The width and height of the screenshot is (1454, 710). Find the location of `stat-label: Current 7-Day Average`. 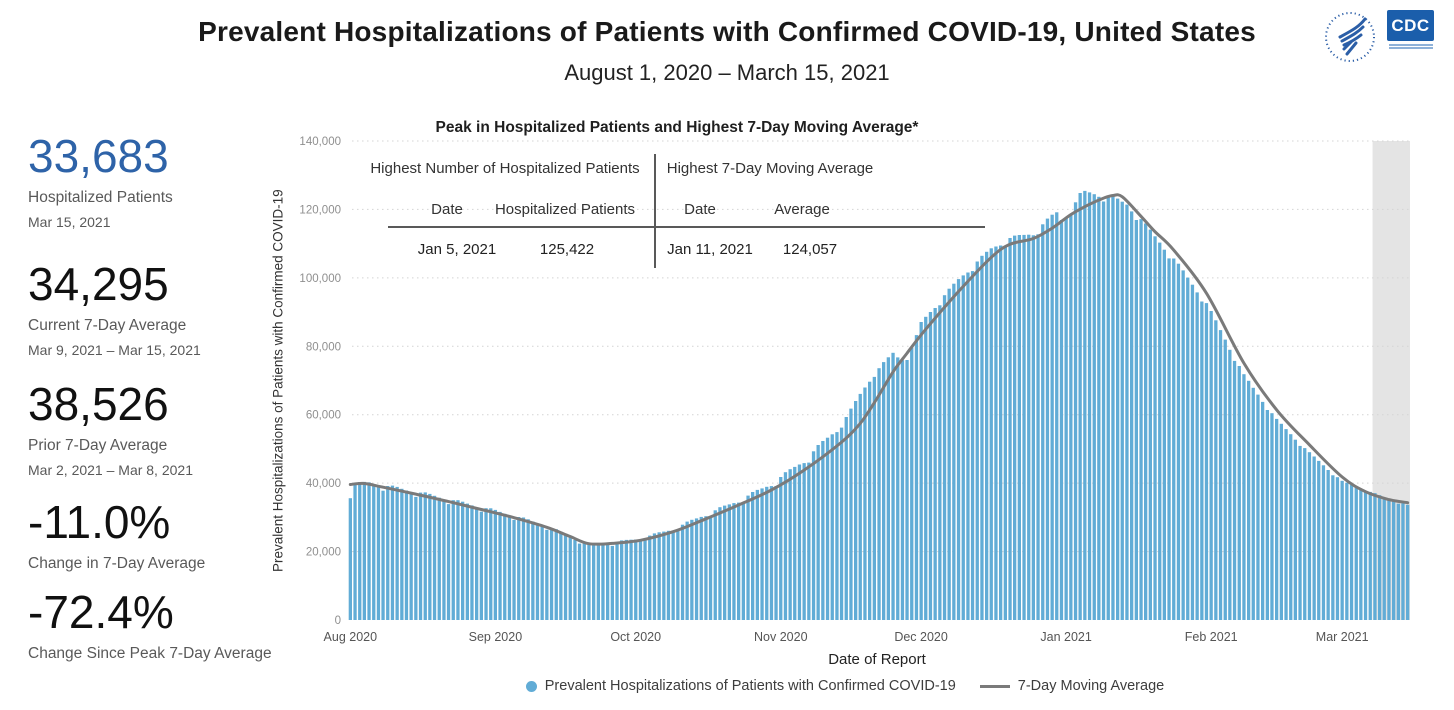

stat-label: Current 7-Day Average is located at coordinates (107, 326).